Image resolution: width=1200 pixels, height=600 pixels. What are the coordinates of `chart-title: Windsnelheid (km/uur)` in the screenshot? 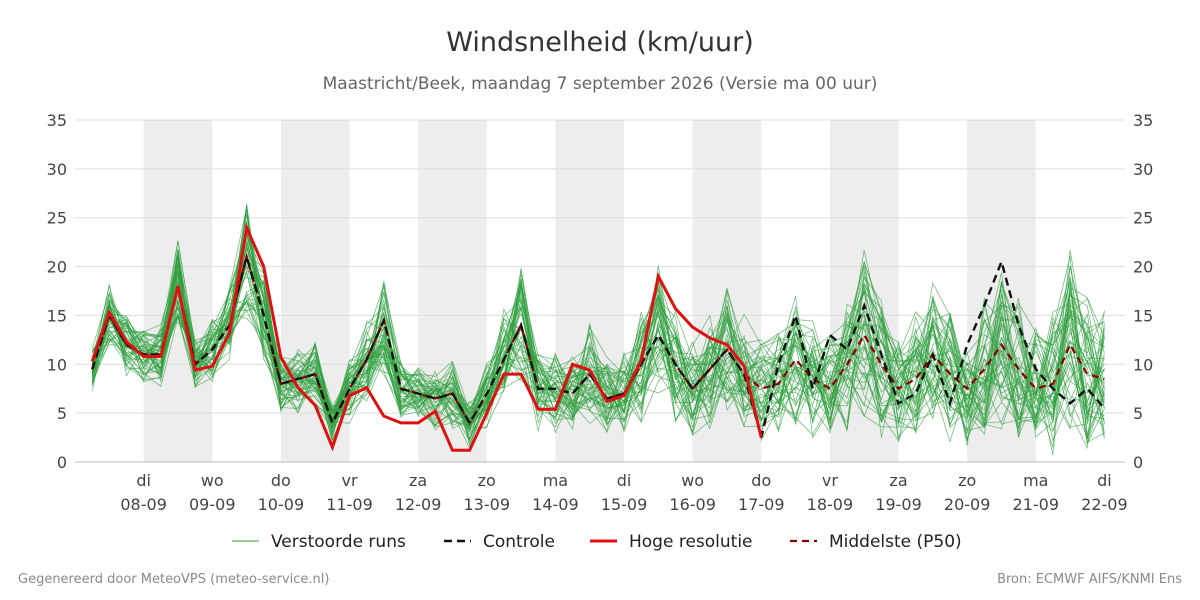 It's located at (600, 42).